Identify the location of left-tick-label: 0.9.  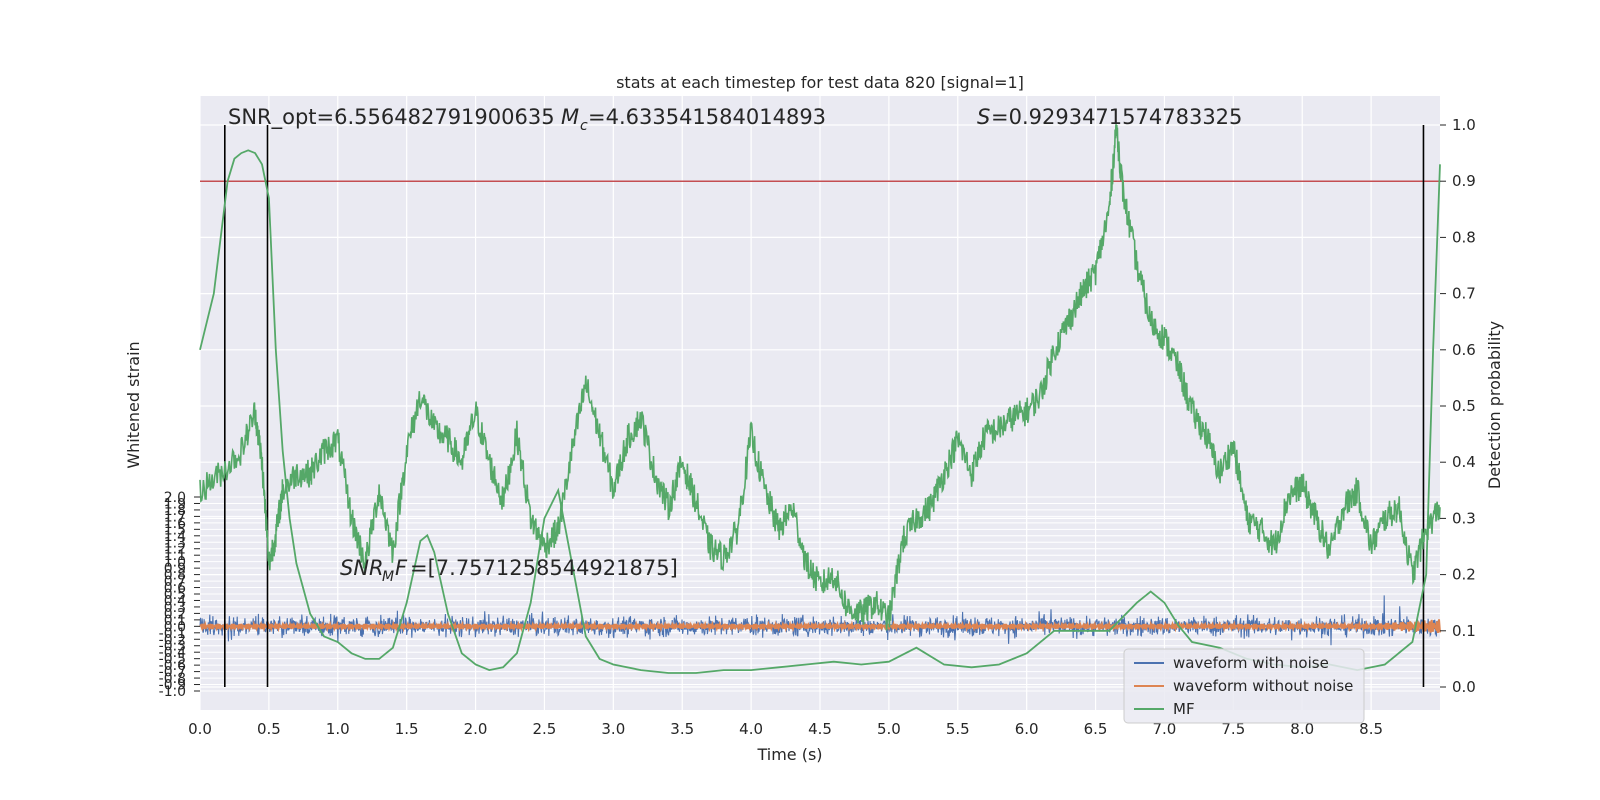
(175, 569).